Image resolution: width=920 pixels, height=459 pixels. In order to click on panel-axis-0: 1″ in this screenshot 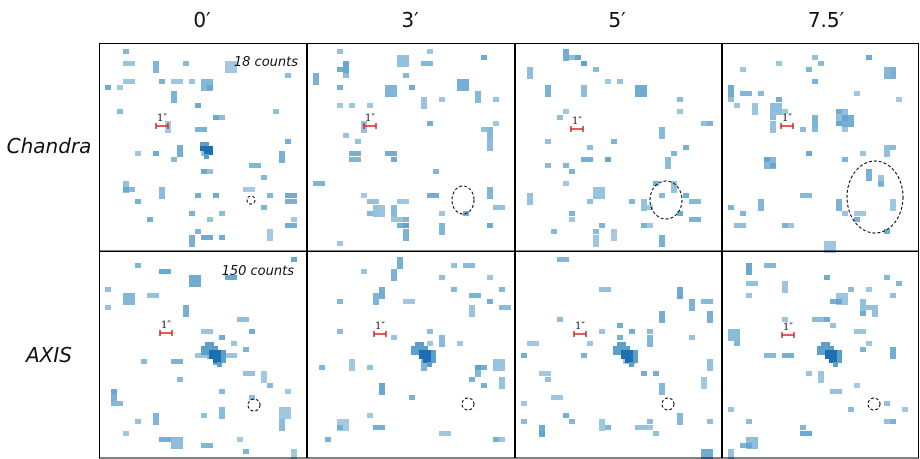, I will do `click(201, 358)`.